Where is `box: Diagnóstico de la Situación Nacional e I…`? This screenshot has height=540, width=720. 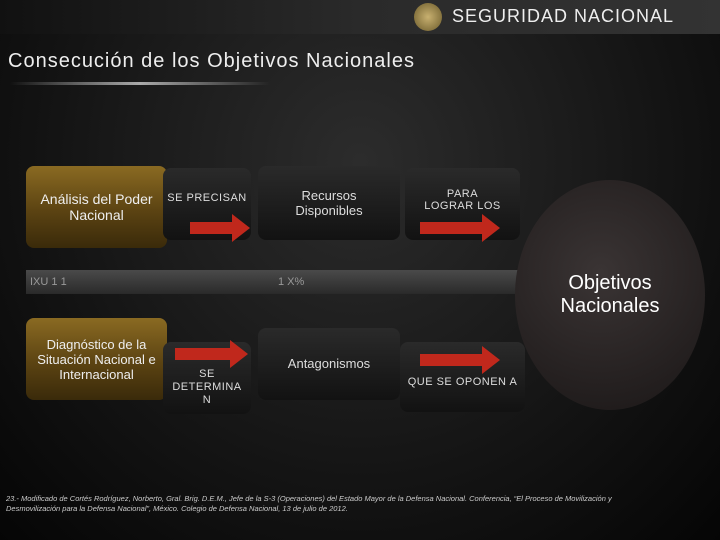 box: Diagnóstico de la Situación Nacional e I… is located at coordinates (96, 359).